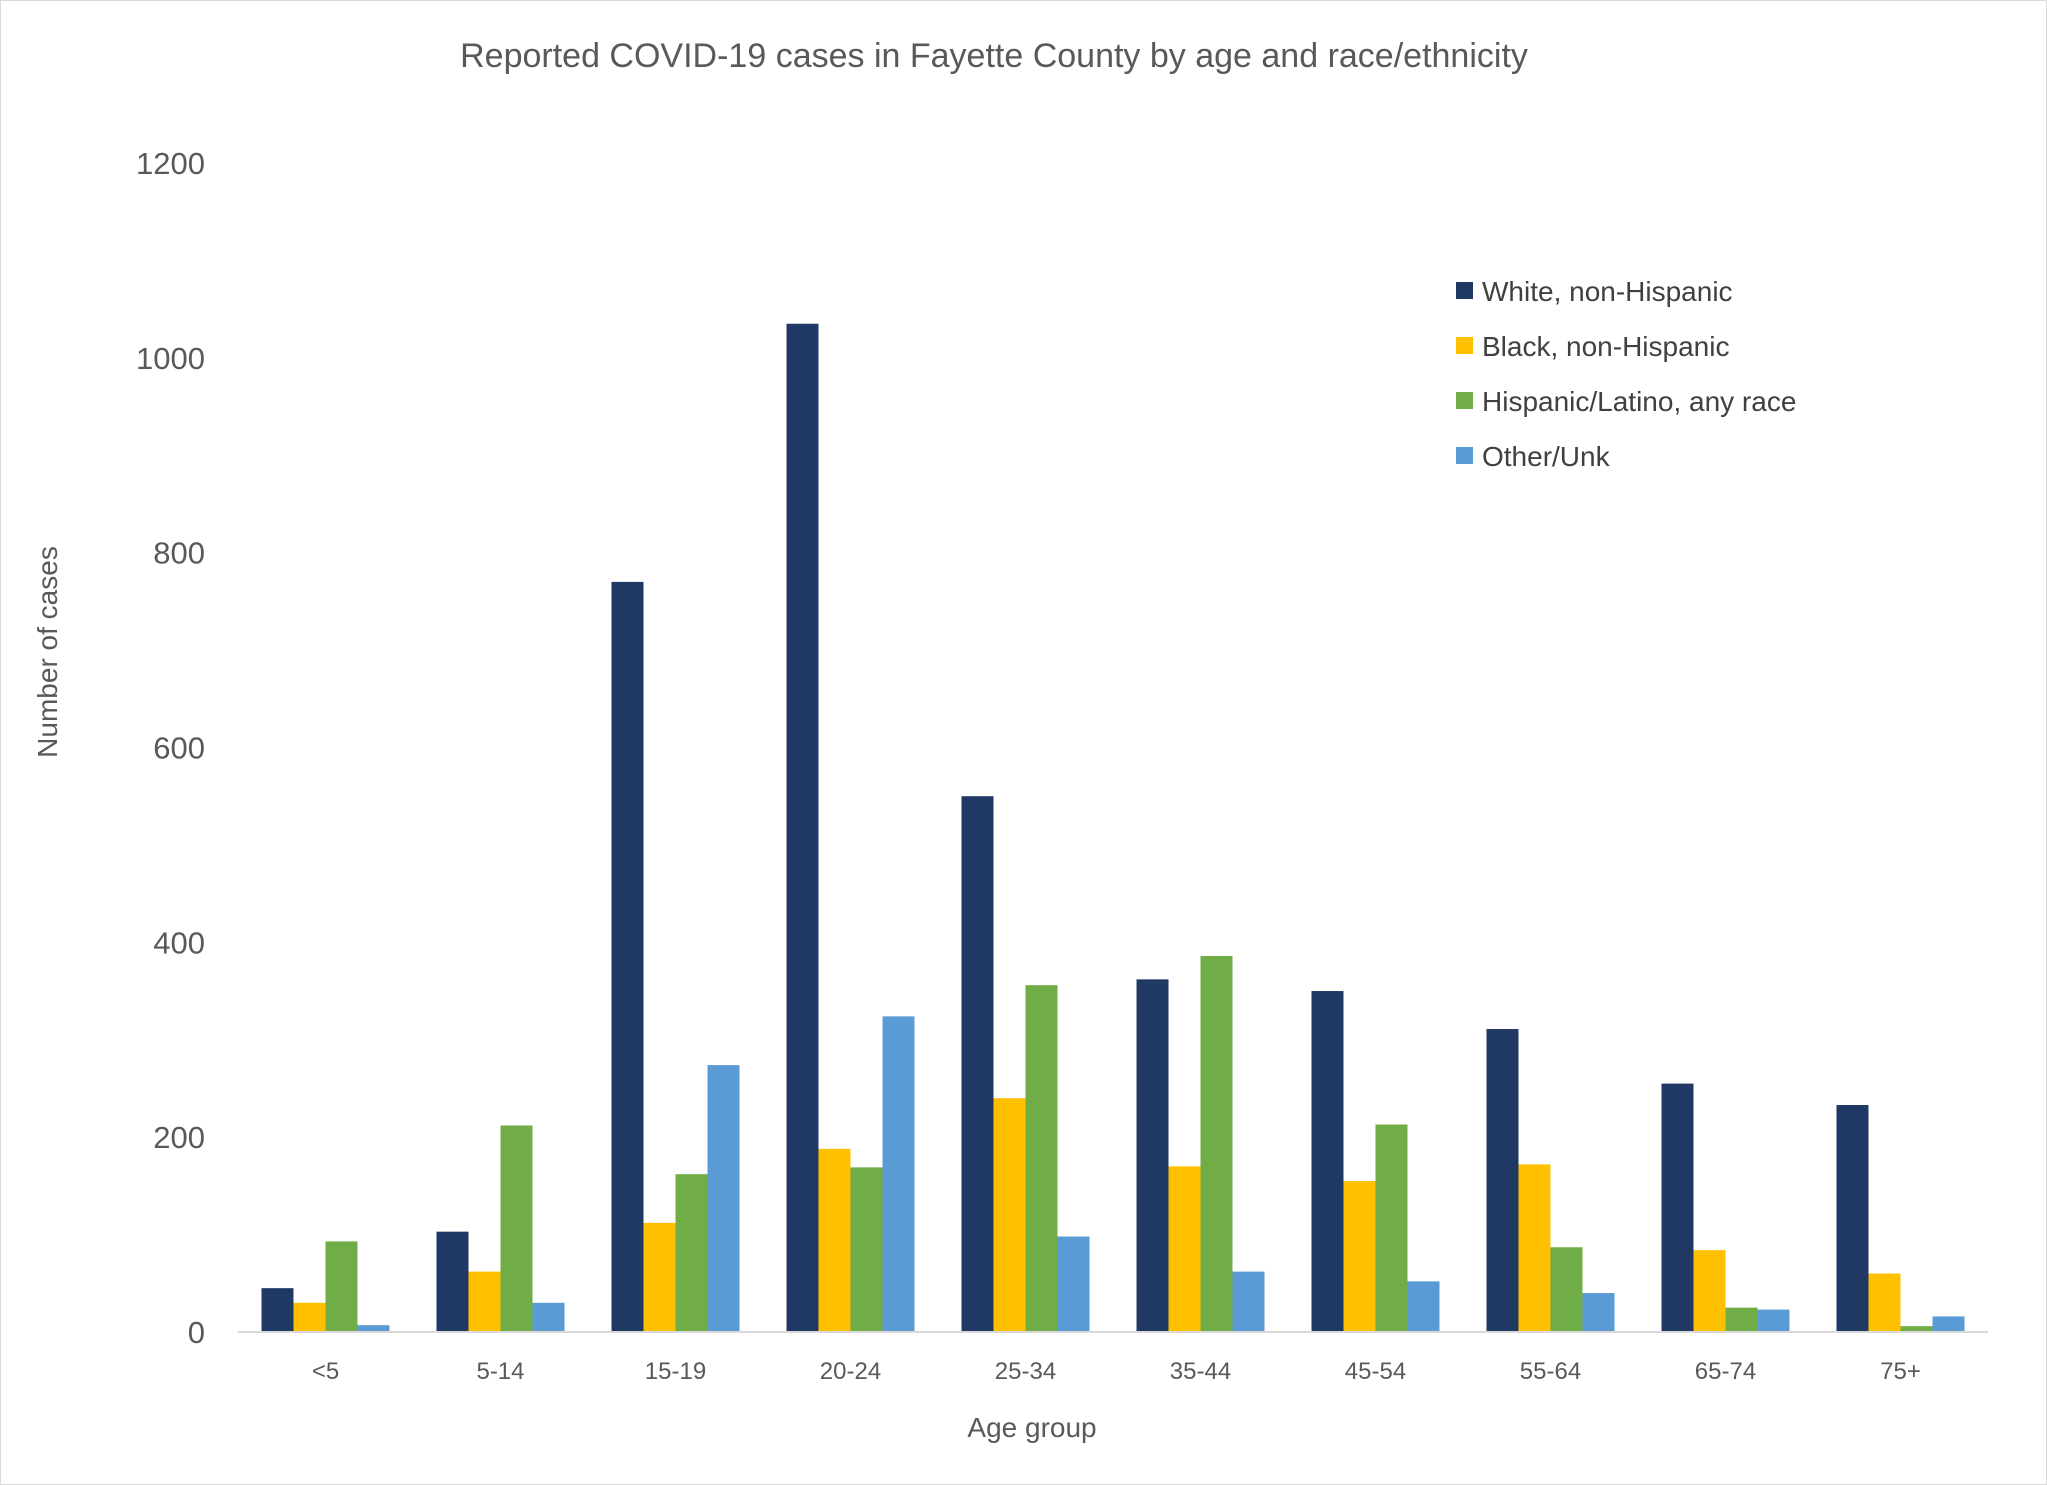 This screenshot has width=2047, height=1485. I want to click on y-tick-label: 600, so click(179, 748).